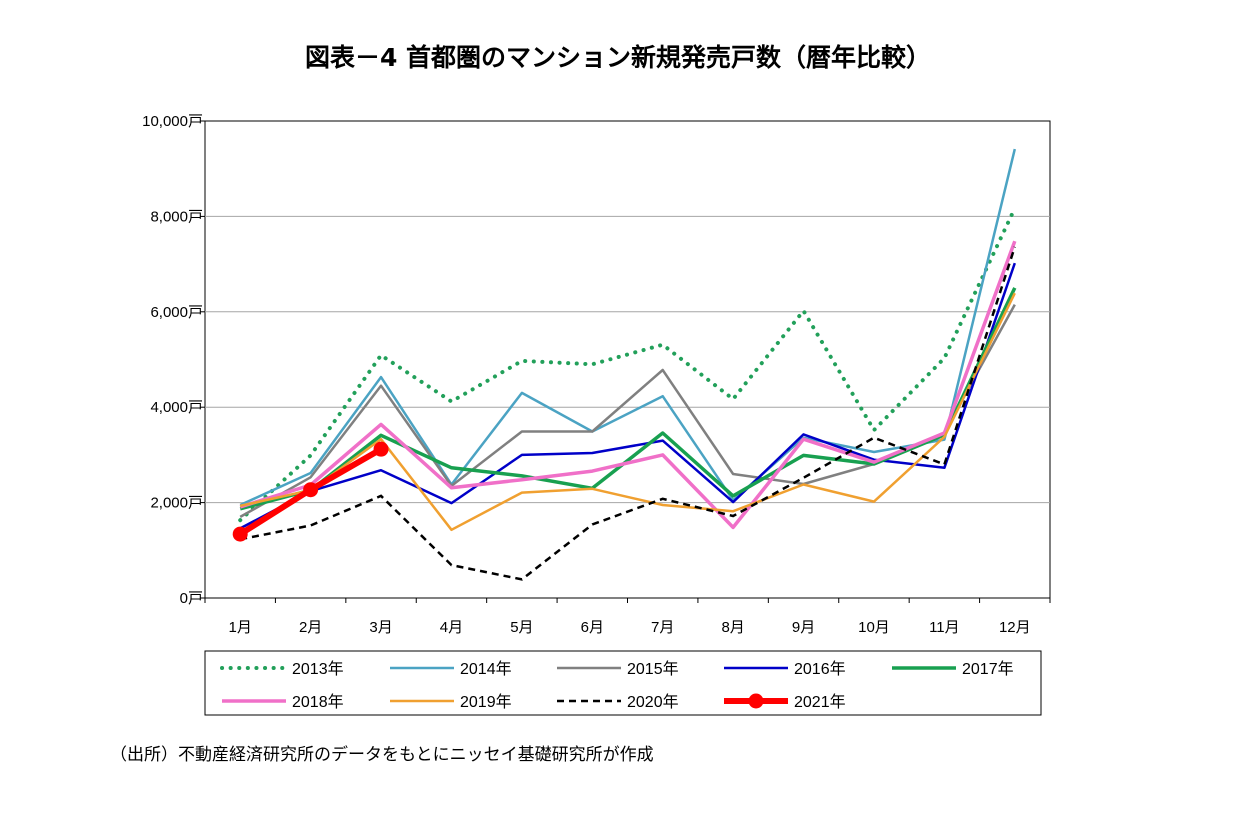  What do you see at coordinates (318, 669) in the screenshot?
I see `legend-label: 2013年` at bounding box center [318, 669].